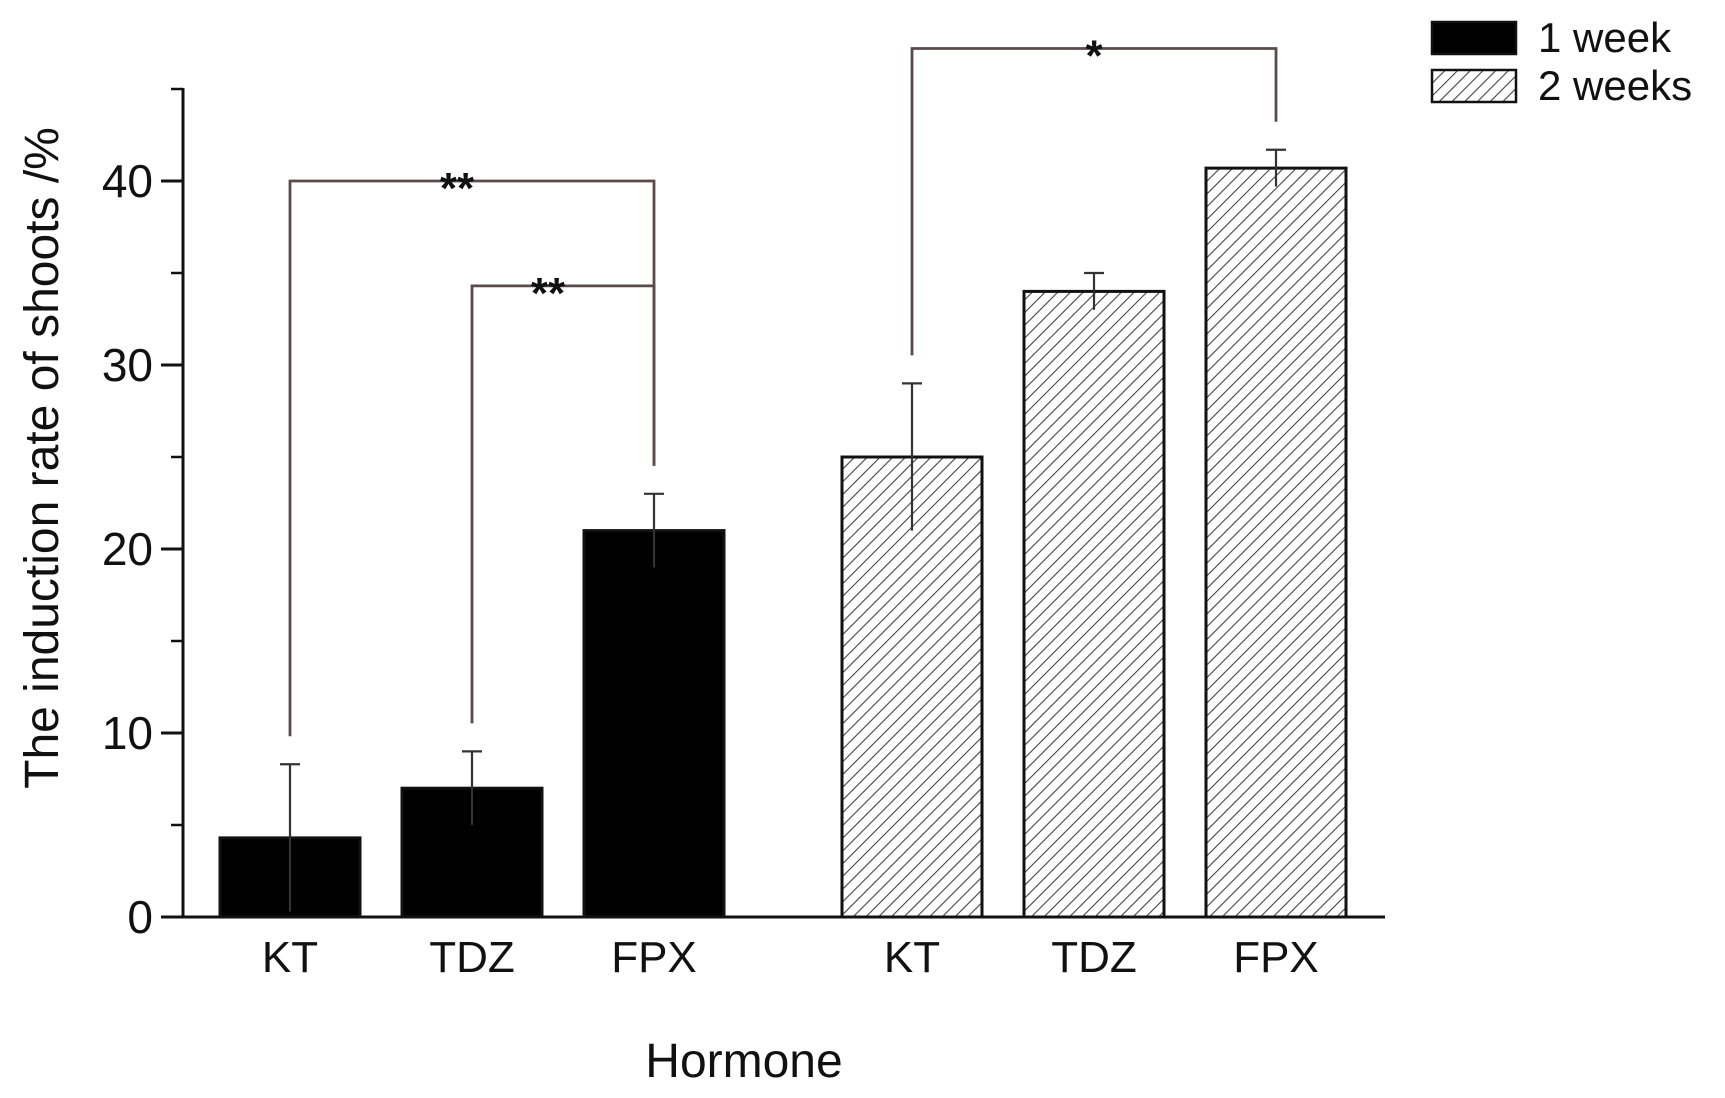  What do you see at coordinates (127, 365) in the screenshot?
I see `y-tick-label: 30` at bounding box center [127, 365].